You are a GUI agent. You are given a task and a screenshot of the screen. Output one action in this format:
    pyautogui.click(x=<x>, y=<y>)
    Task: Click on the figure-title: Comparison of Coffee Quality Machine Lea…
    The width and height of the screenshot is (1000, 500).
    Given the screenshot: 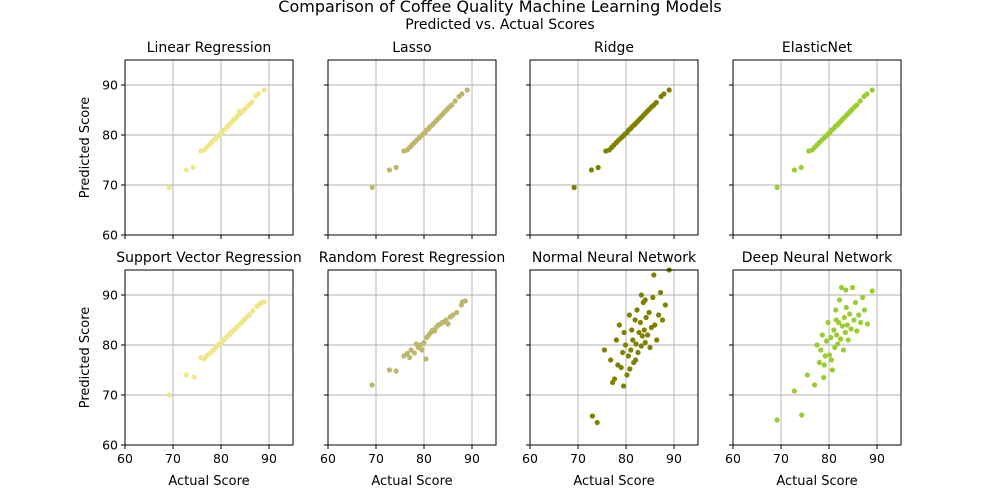 What is the action you would take?
    pyautogui.click(x=499, y=8)
    